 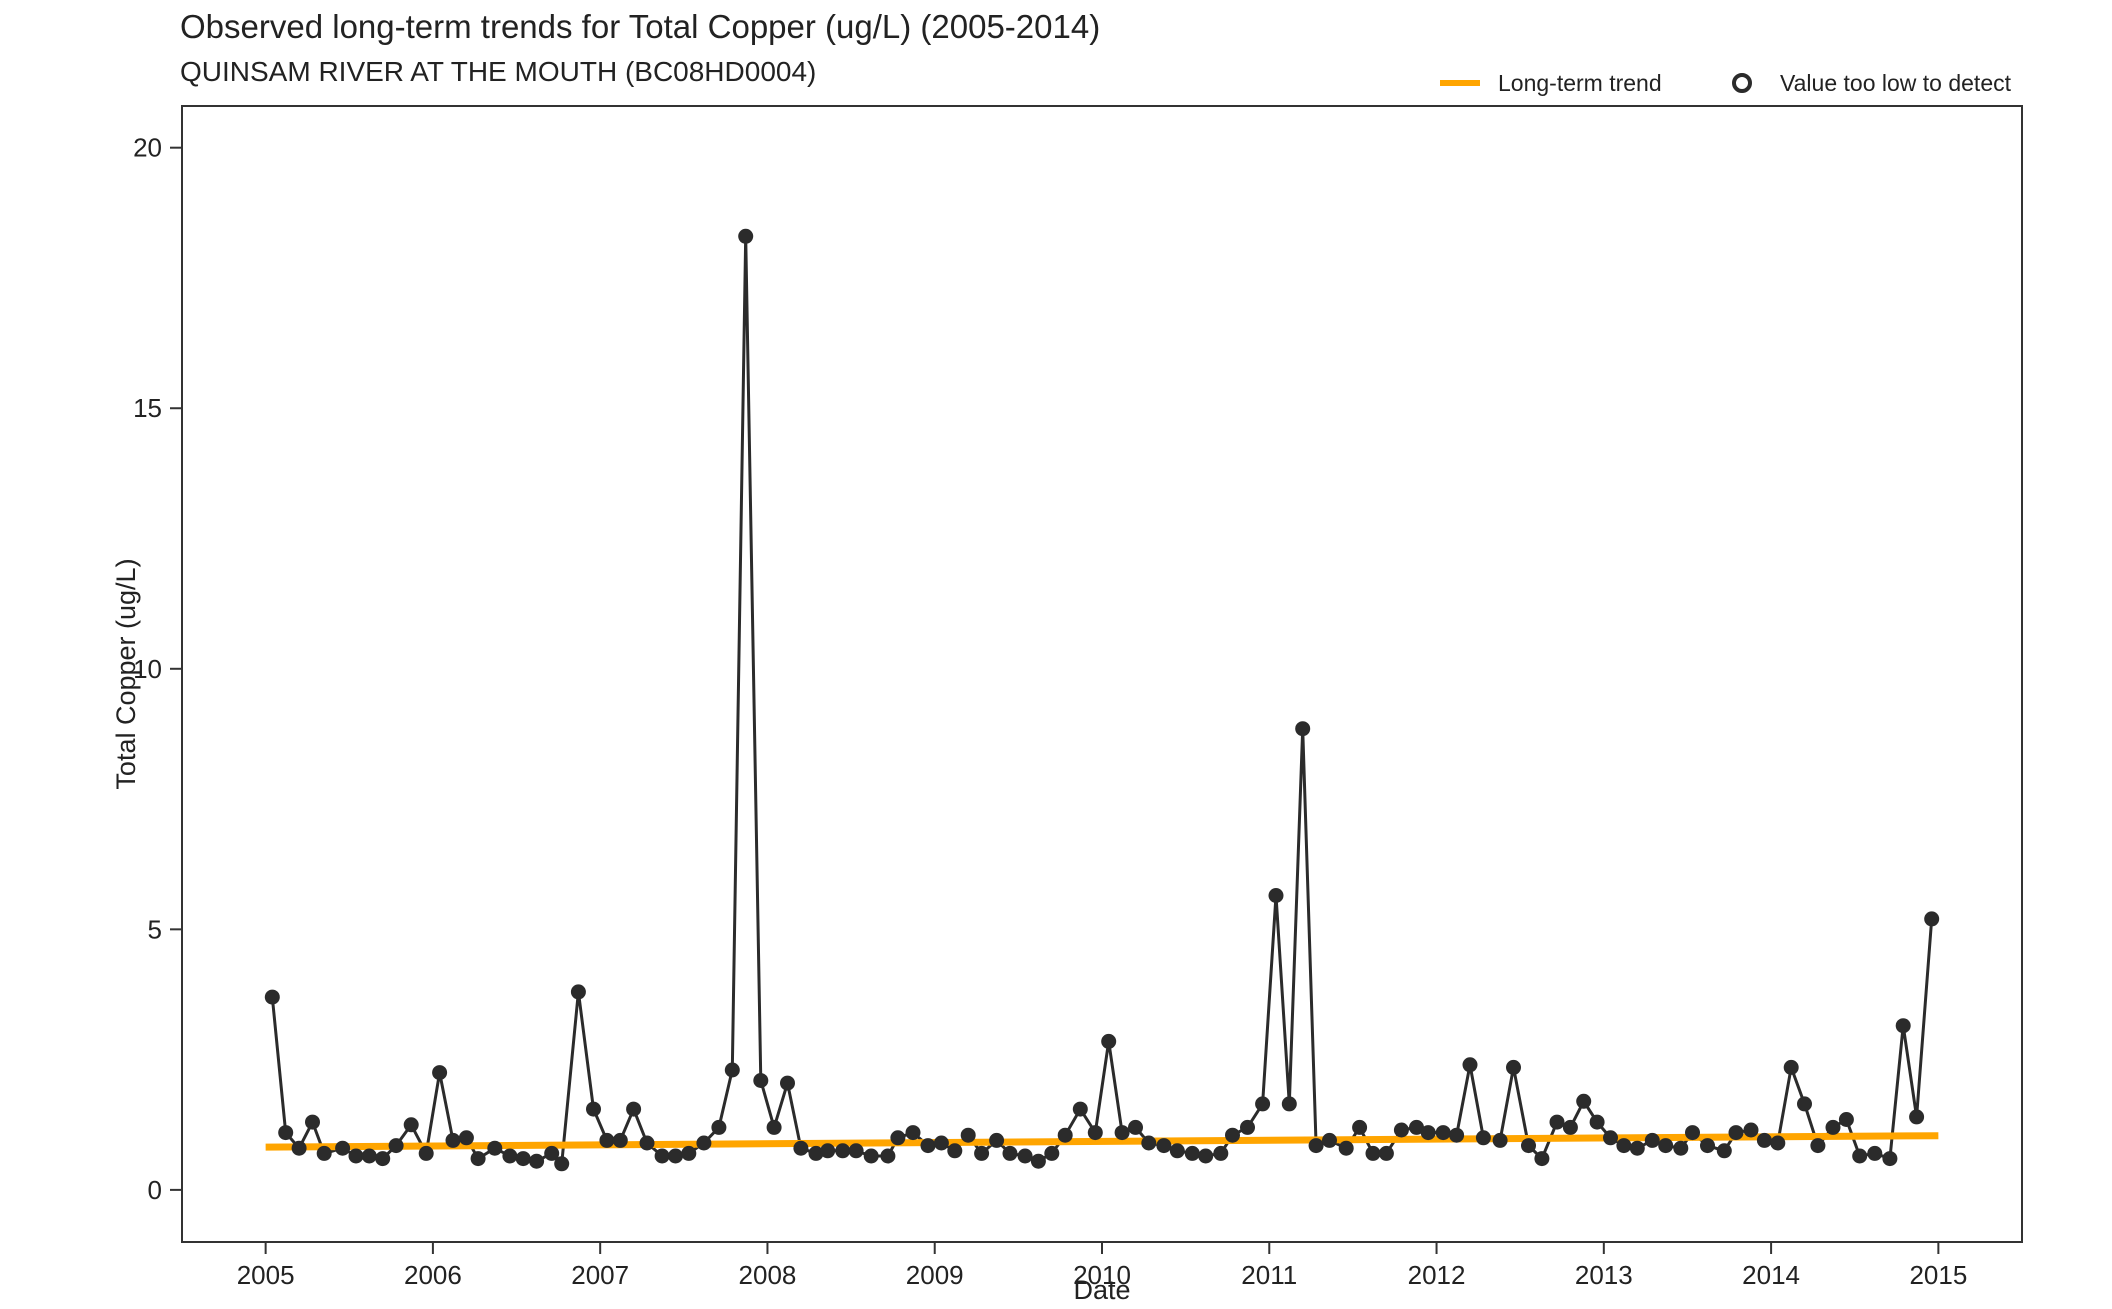 What do you see at coordinates (155, 1190) in the screenshot?
I see `y-tick-label: 0` at bounding box center [155, 1190].